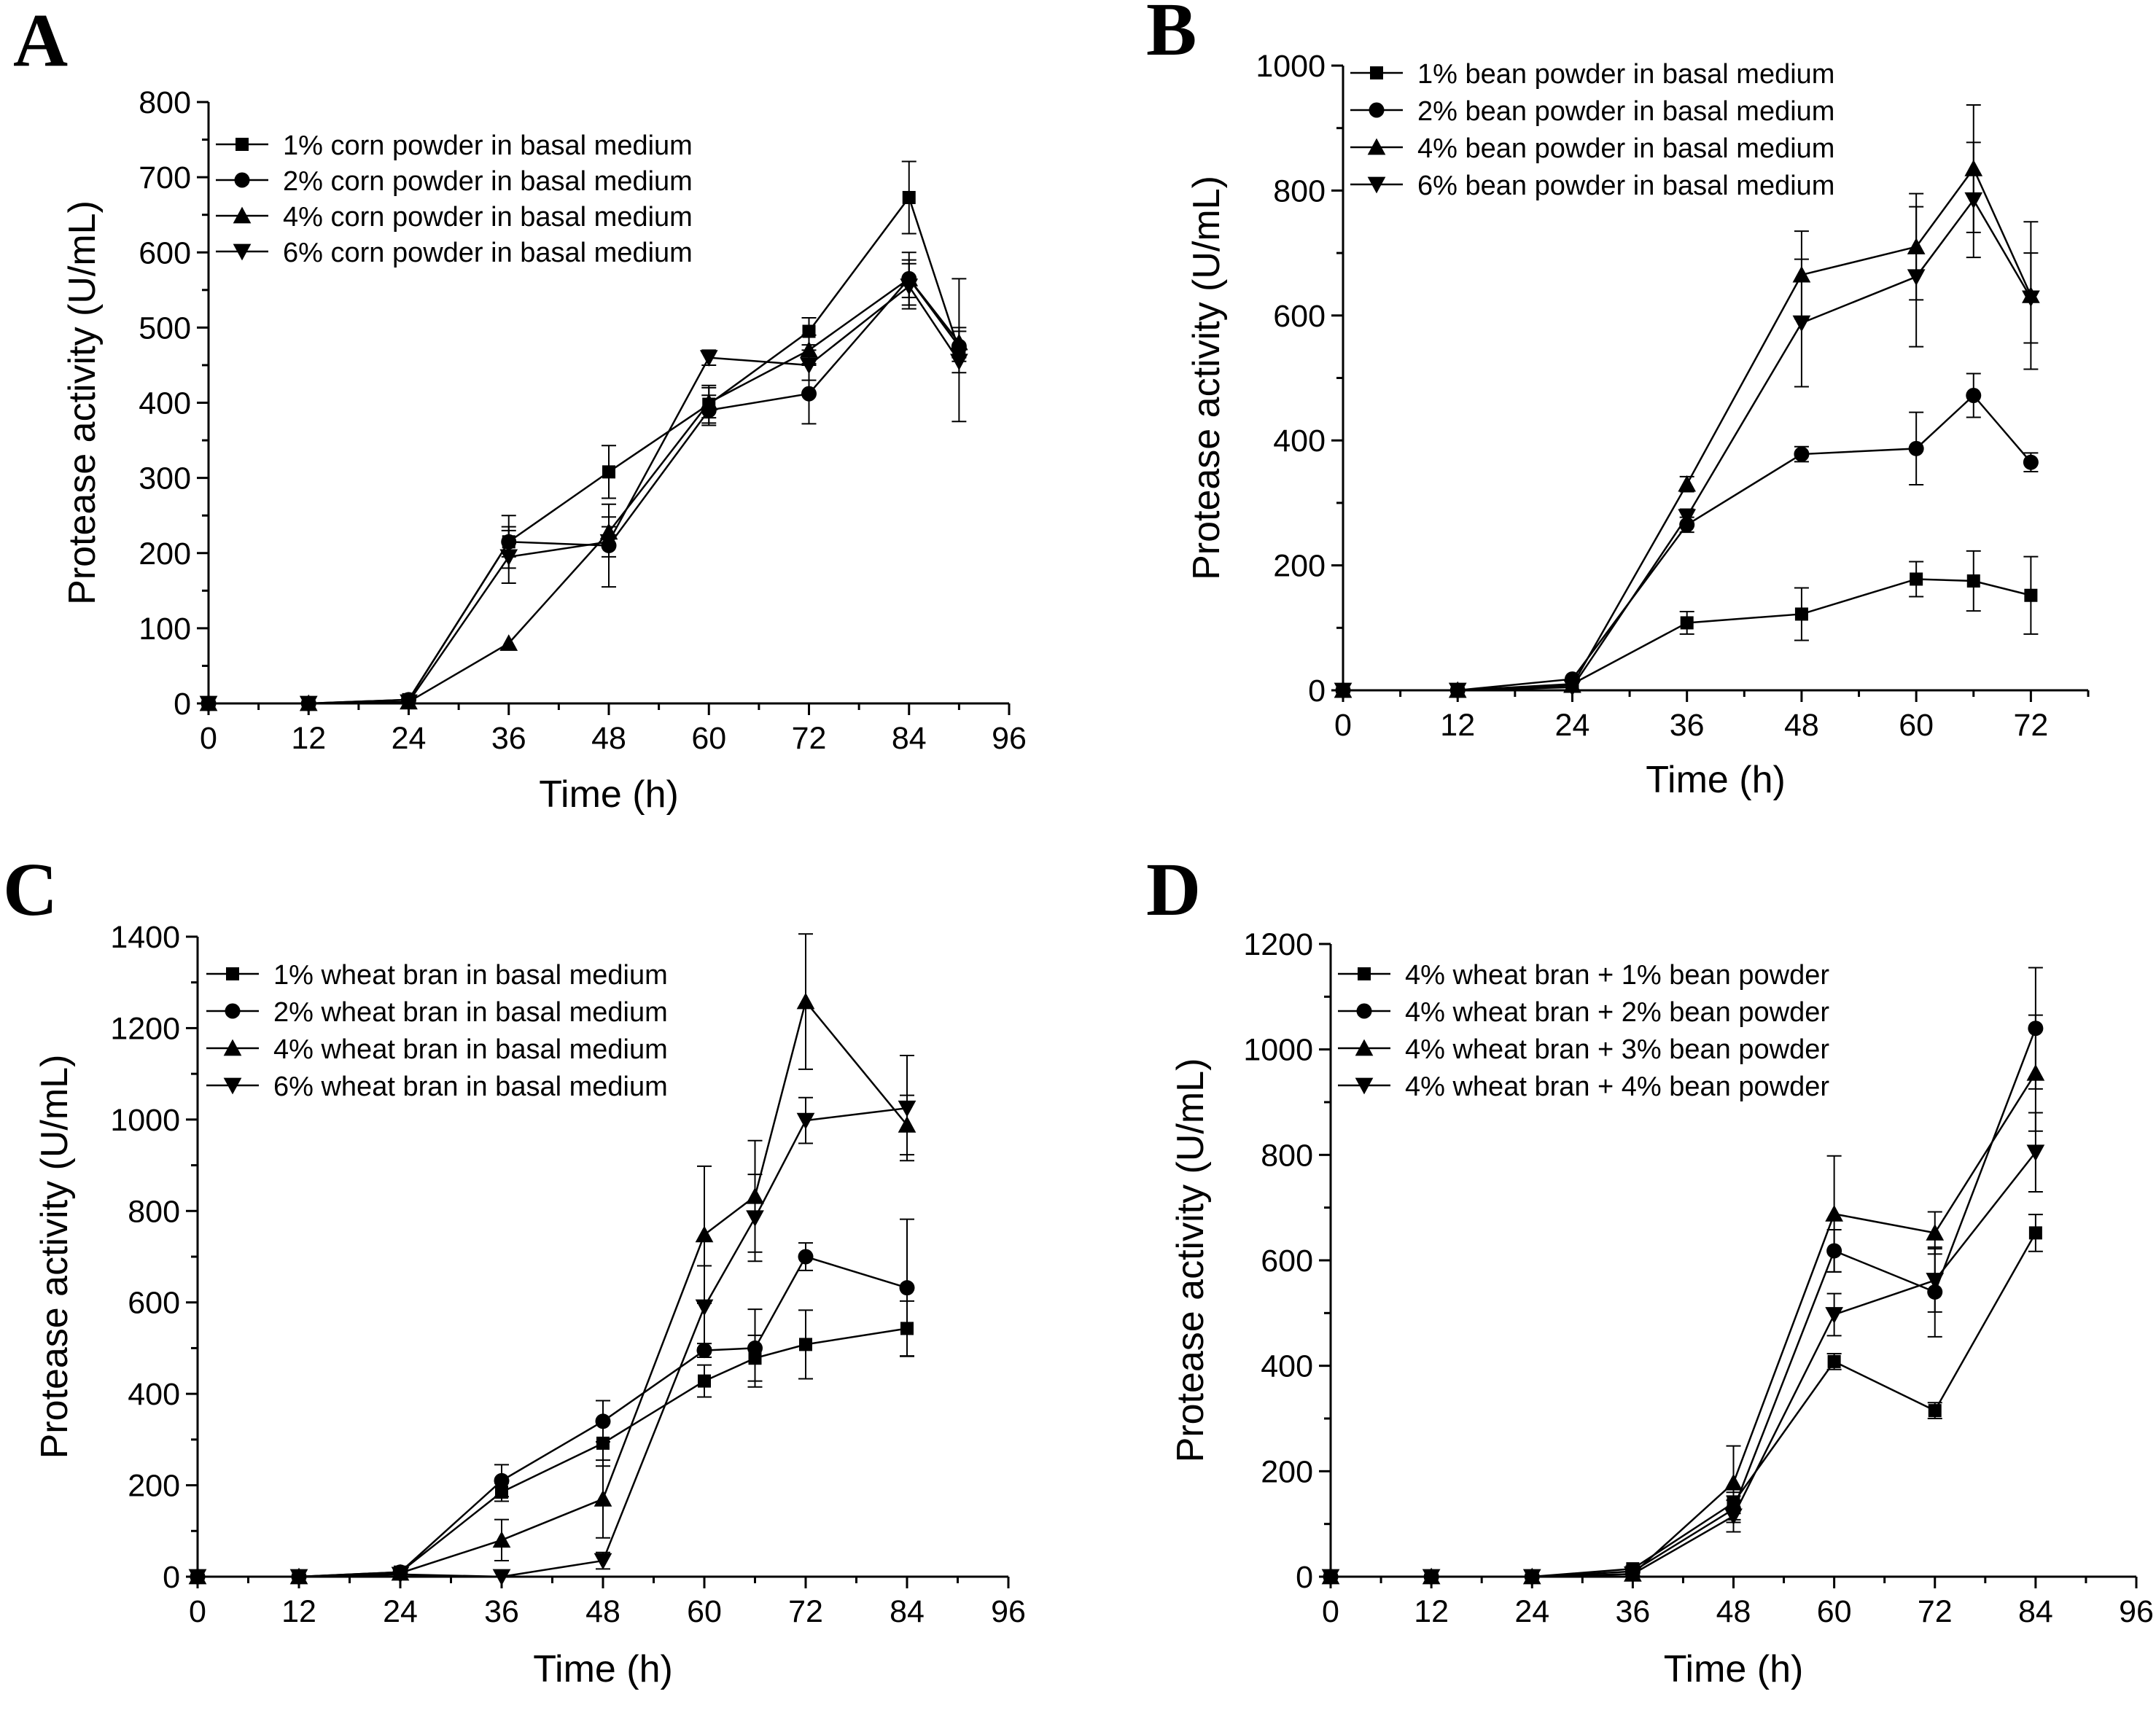 This screenshot has height=1713, width=2156. Describe the element at coordinates (1687, 725) in the screenshot. I see `x-tick-label: 36` at that location.